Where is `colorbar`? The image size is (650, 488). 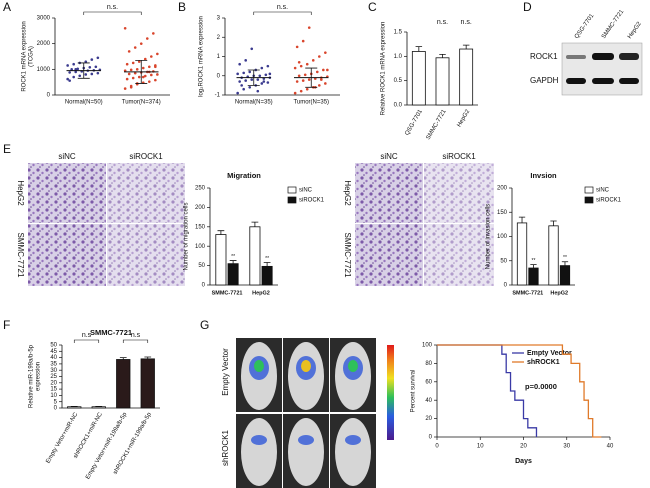 colorbar is located at coordinates (390, 392).